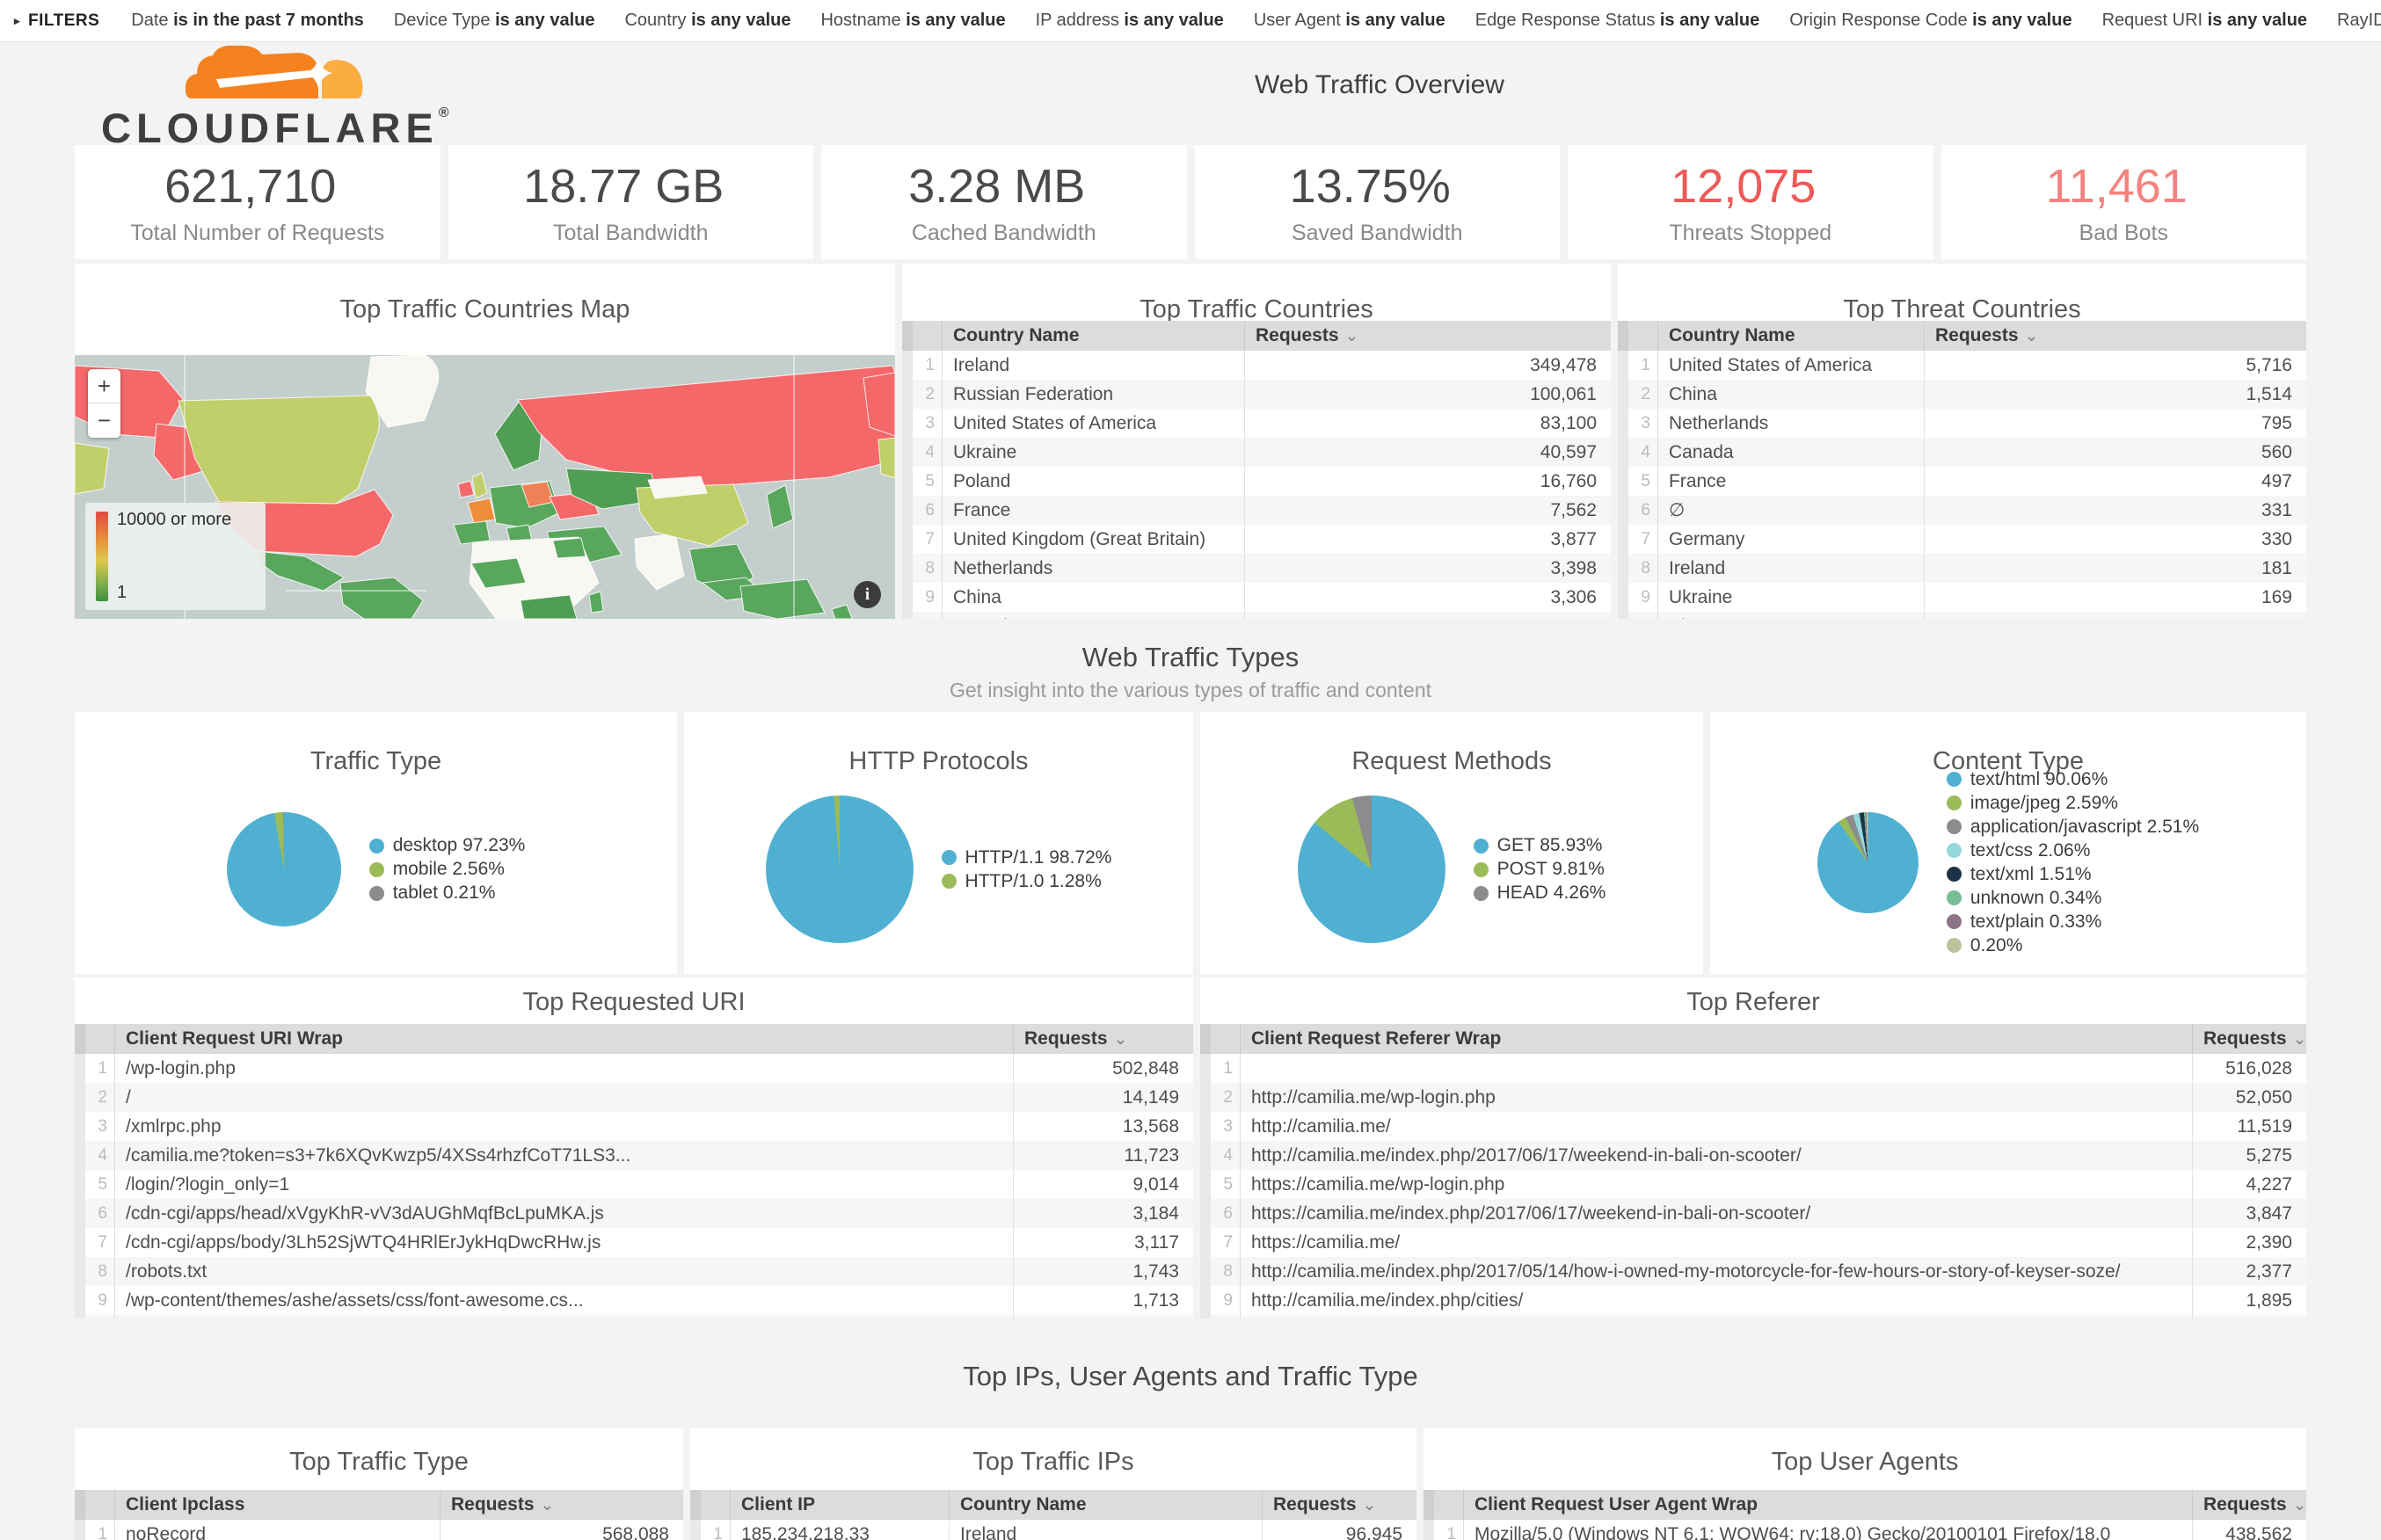 The image size is (2381, 1540). Describe the element at coordinates (1376, 1038) in the screenshot. I see `column-header: Client Request Referer Wrap` at that location.